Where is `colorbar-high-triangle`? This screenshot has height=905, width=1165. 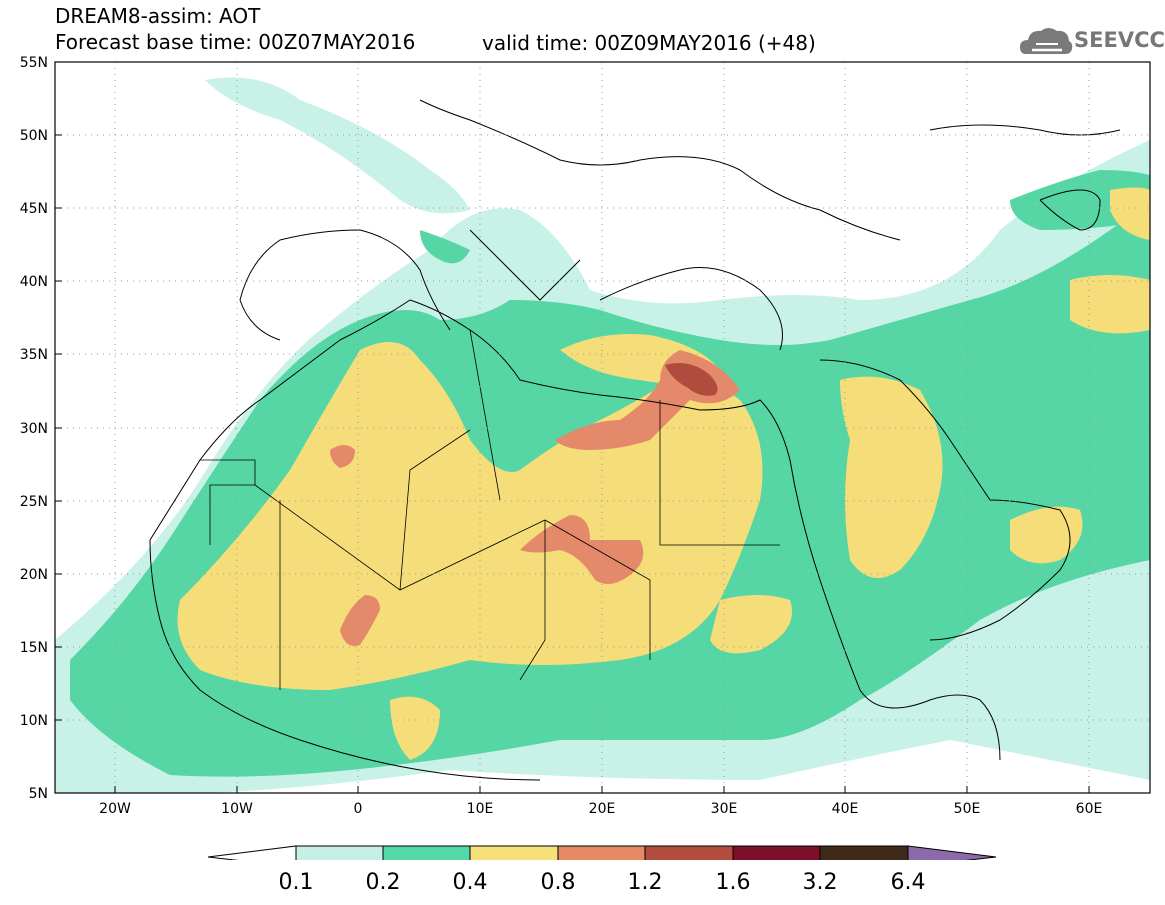 colorbar-high-triangle is located at coordinates (952, 852).